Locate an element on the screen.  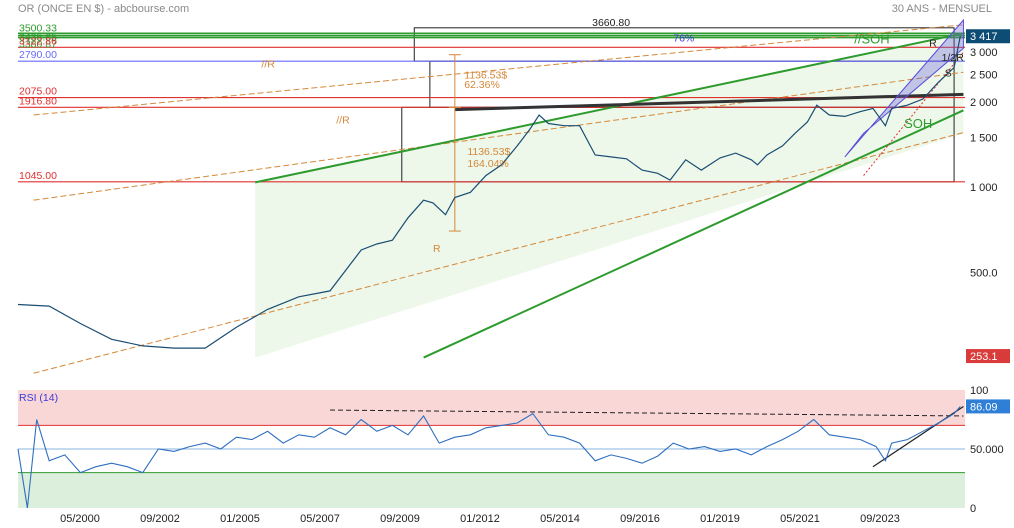
x-tick-label-1: 09/2002 is located at coordinates (160, 519).